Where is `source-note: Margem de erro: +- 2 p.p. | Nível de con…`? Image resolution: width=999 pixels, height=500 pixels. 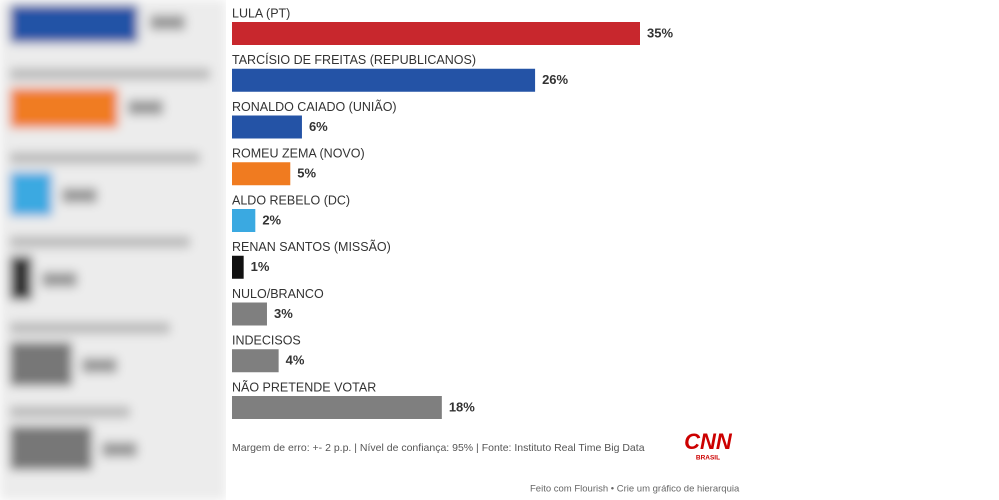 source-note: Margem de erro: +- 2 p.p. | Nível de con… is located at coordinates (438, 448).